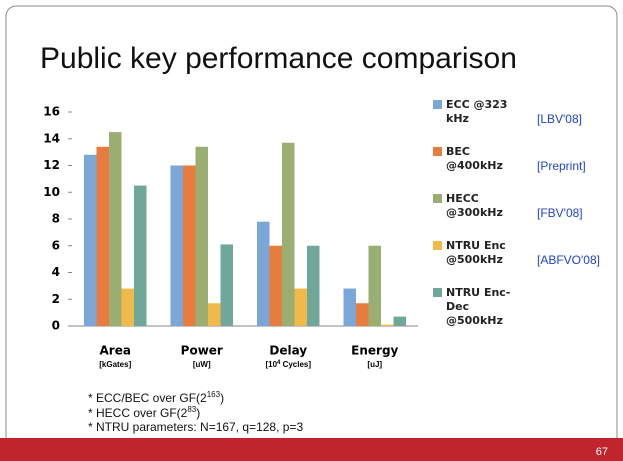 The height and width of the screenshot is (461, 623). What do you see at coordinates (477, 111) in the screenshot?
I see `legend-label: ECC @323 kHz` at bounding box center [477, 111].